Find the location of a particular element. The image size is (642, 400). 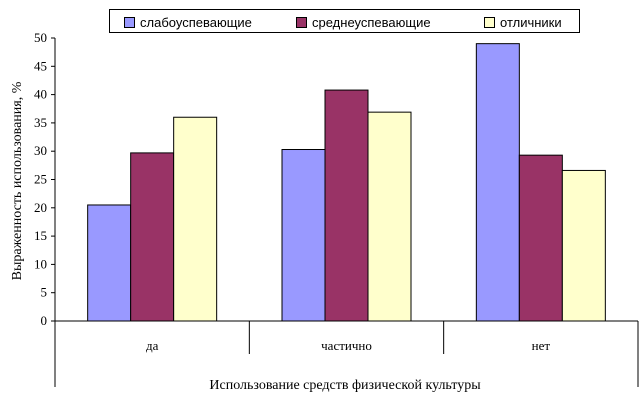

y-tick-label: 30 is located at coordinates (40, 150).